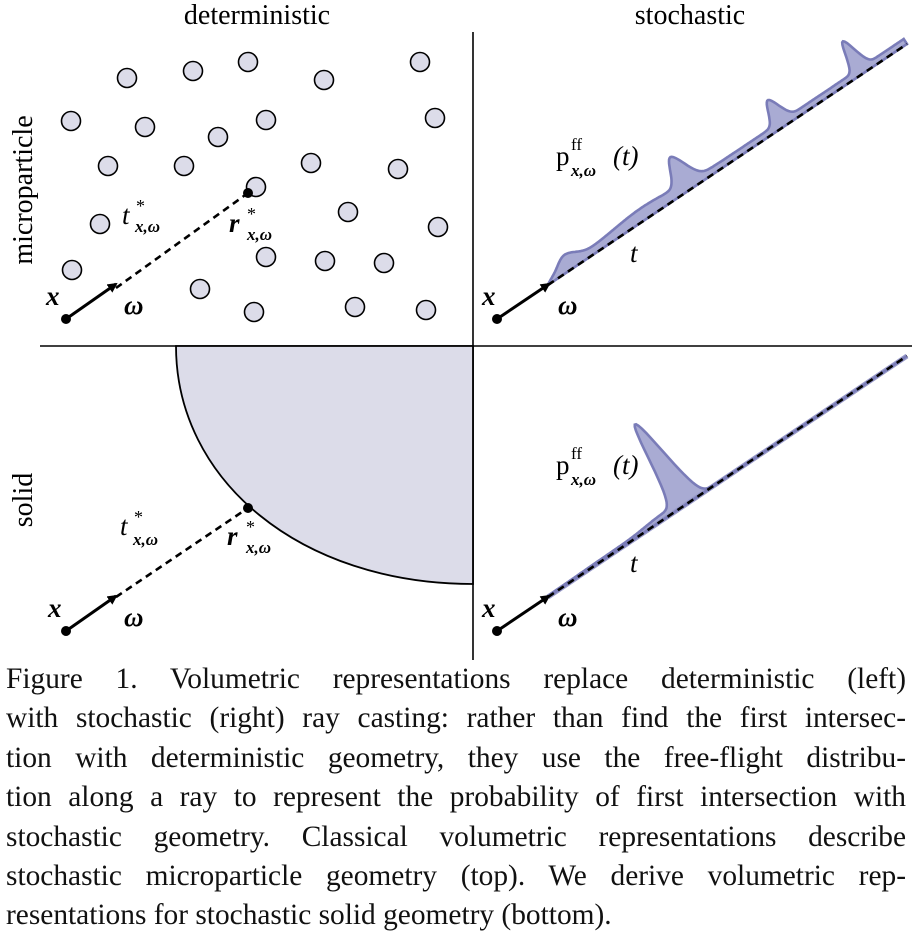 The width and height of the screenshot is (912, 947). I want to click on t-star-label-top-left: t * x,ω, so click(141, 216).